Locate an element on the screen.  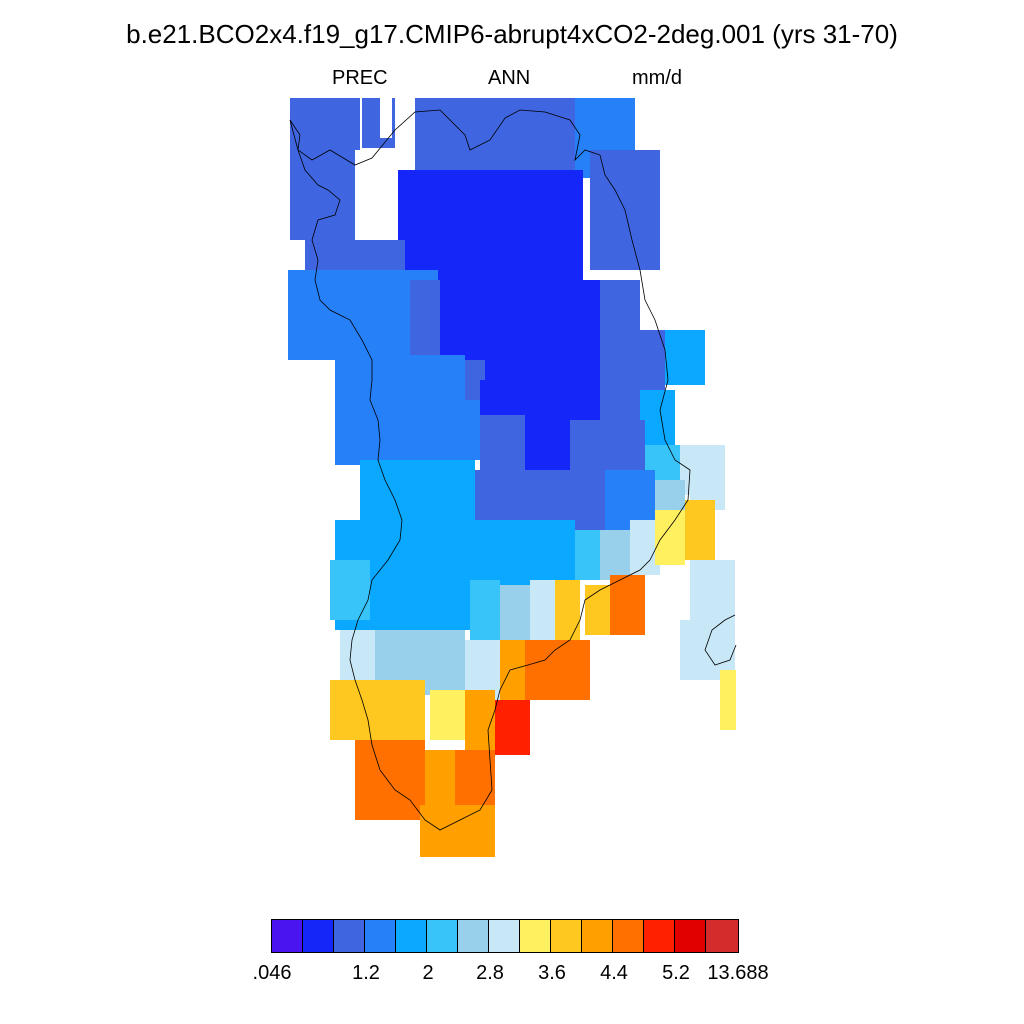
colorbar-label: 1.2 is located at coordinates (366, 973).